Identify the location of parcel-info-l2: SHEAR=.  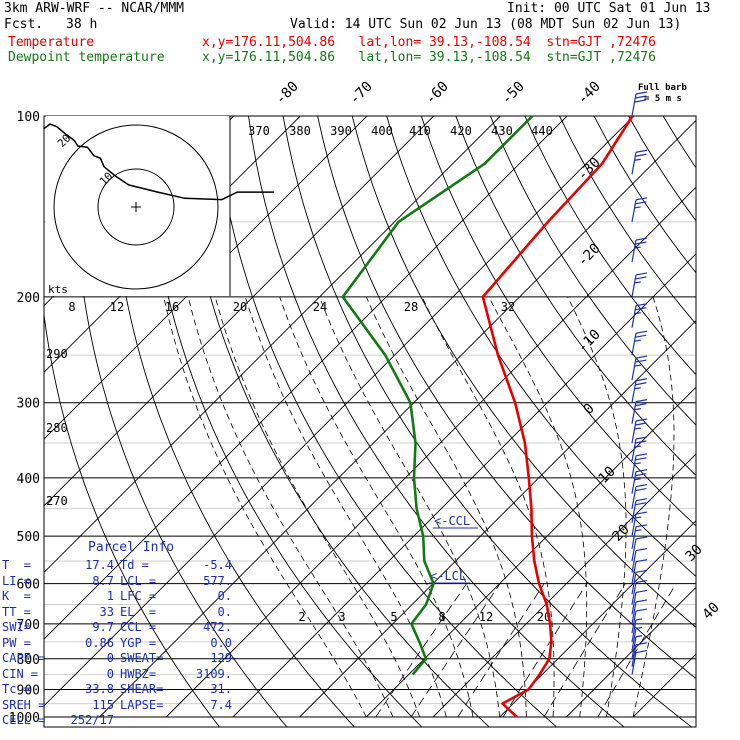
(142, 689).